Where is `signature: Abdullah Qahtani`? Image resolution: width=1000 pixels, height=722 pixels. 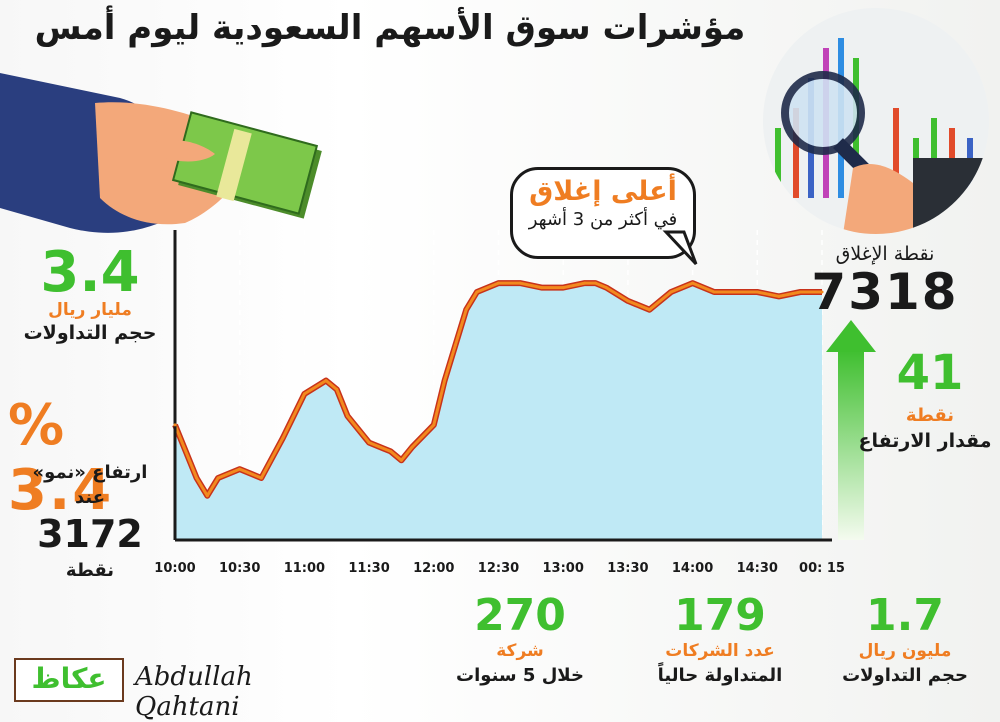
signature: Abdullah Qahtani is located at coordinates (194, 692).